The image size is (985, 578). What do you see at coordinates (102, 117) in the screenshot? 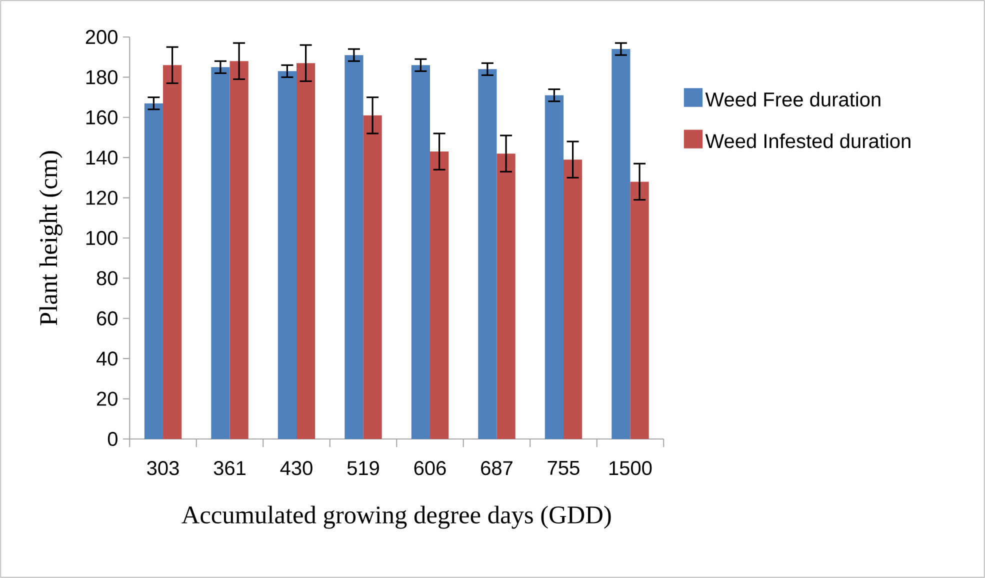
I see `y-tick-label: 160` at bounding box center [102, 117].